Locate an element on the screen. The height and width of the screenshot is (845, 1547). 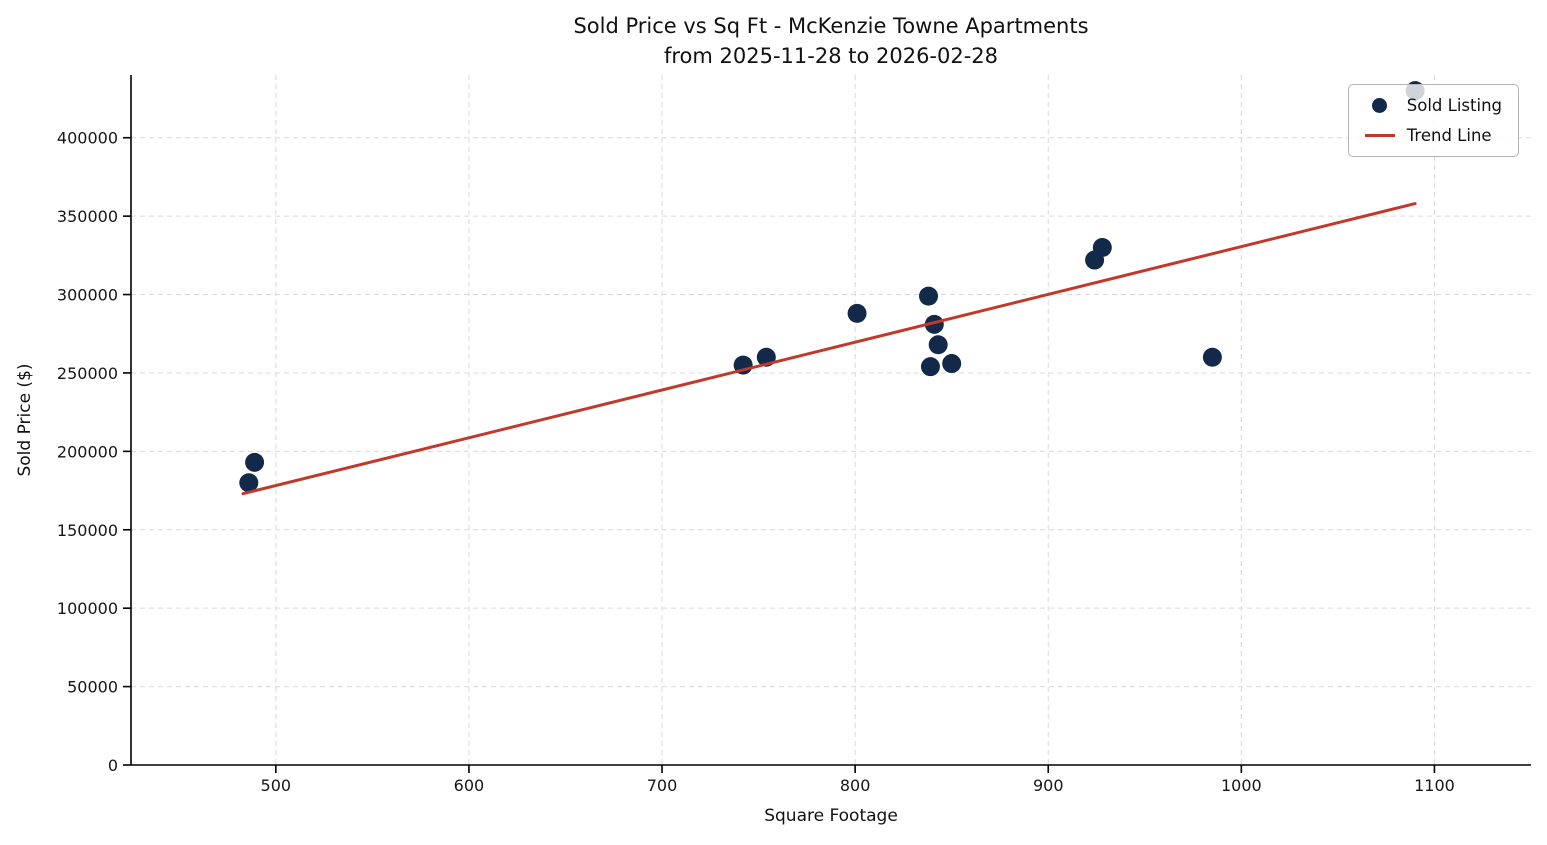
x-tick-label: 1100 is located at coordinates (1434, 785).